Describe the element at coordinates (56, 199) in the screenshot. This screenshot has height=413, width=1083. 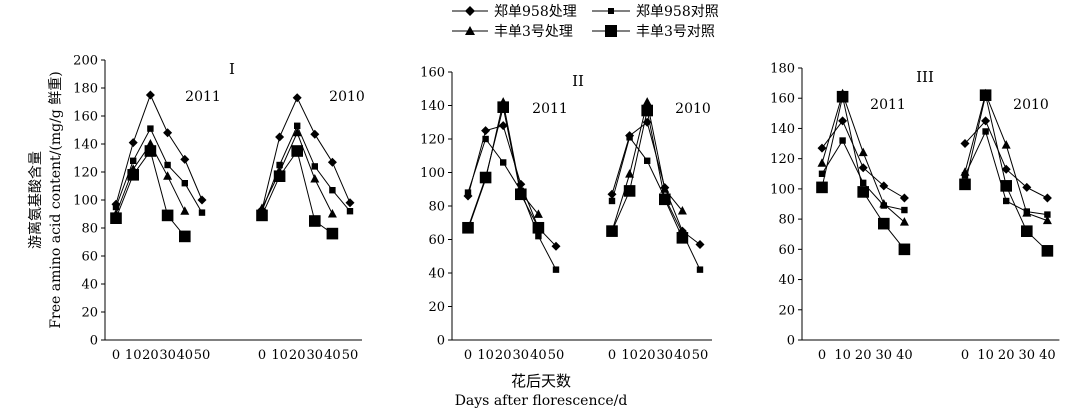
I see `y-axis-title-en: Free amino acid content/(mg/g 鲜重)` at that location.